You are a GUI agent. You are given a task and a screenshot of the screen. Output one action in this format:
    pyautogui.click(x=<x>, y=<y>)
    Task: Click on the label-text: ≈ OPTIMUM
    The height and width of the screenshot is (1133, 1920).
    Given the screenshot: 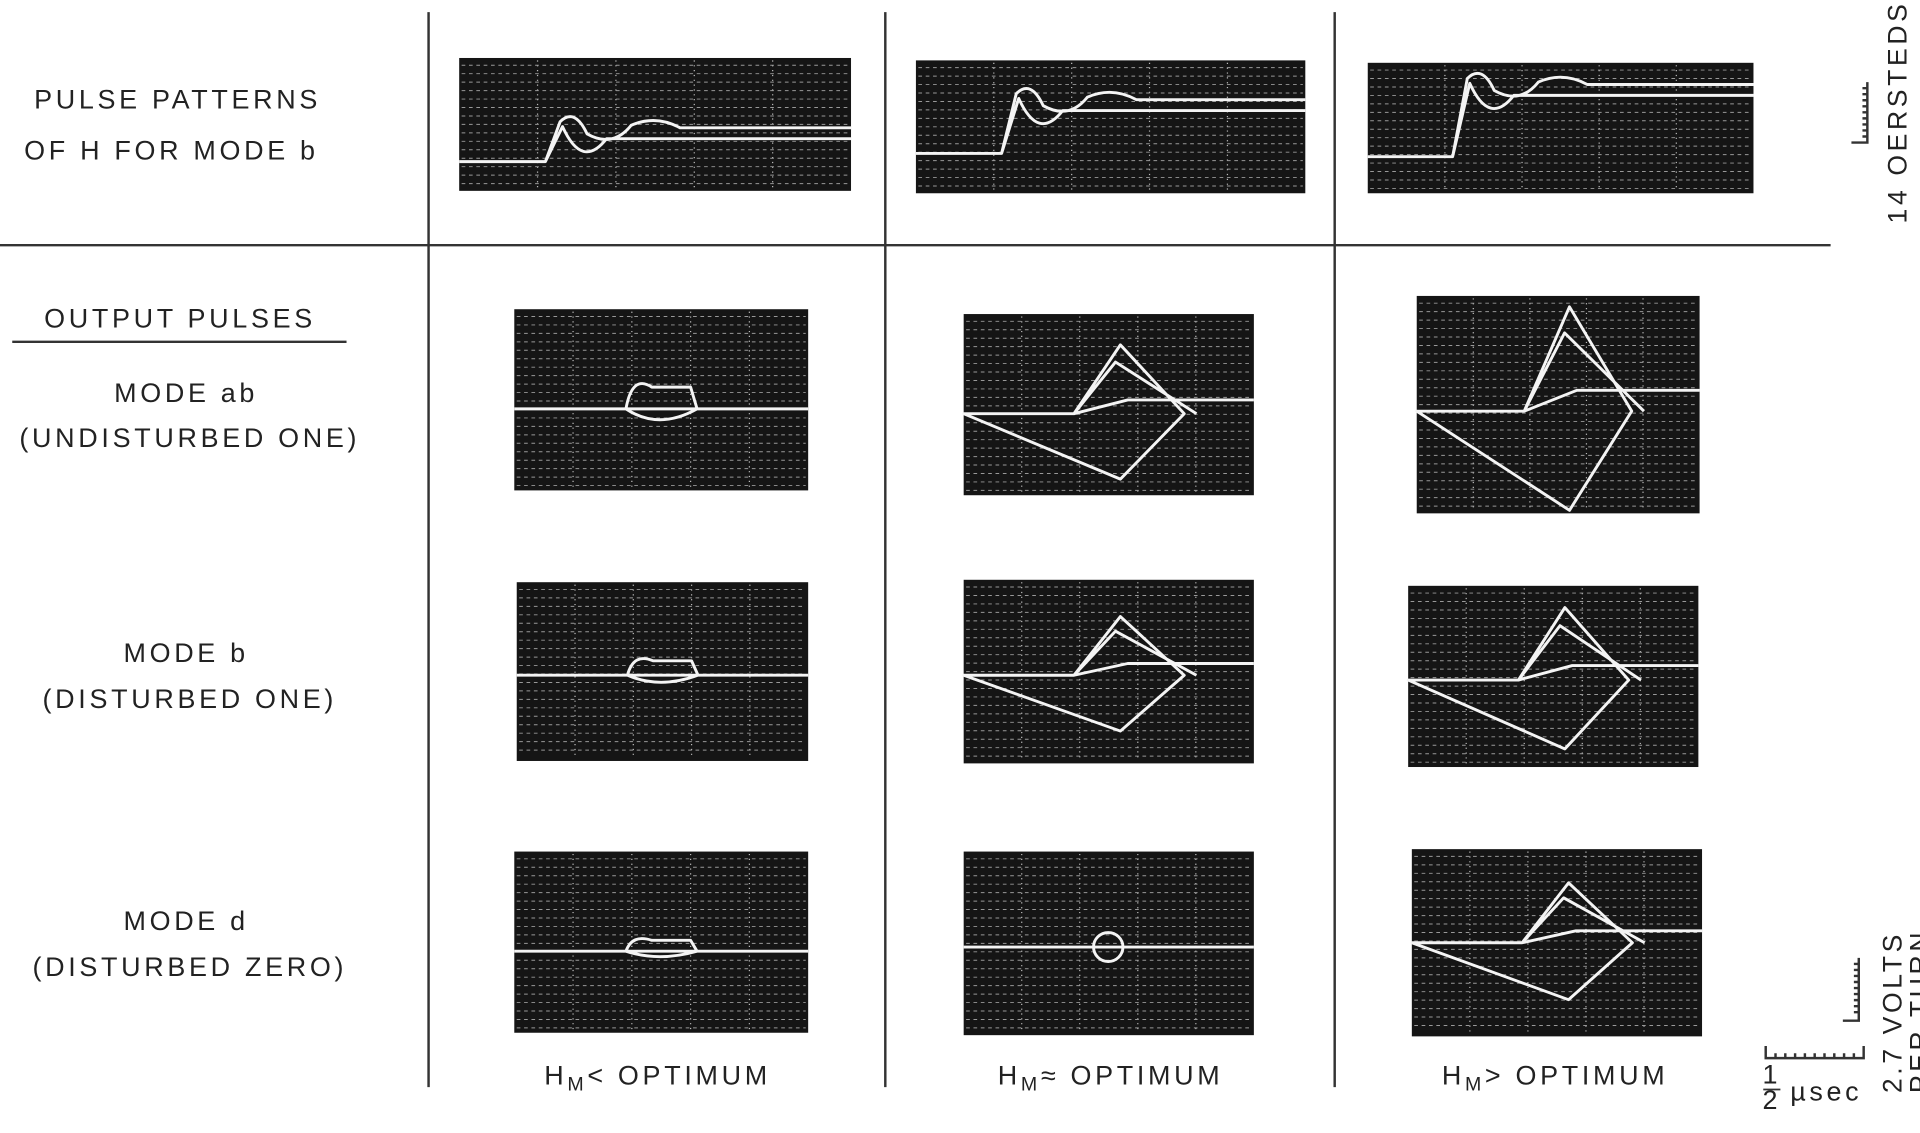 What is the action you would take?
    pyautogui.click(x=1132, y=1076)
    